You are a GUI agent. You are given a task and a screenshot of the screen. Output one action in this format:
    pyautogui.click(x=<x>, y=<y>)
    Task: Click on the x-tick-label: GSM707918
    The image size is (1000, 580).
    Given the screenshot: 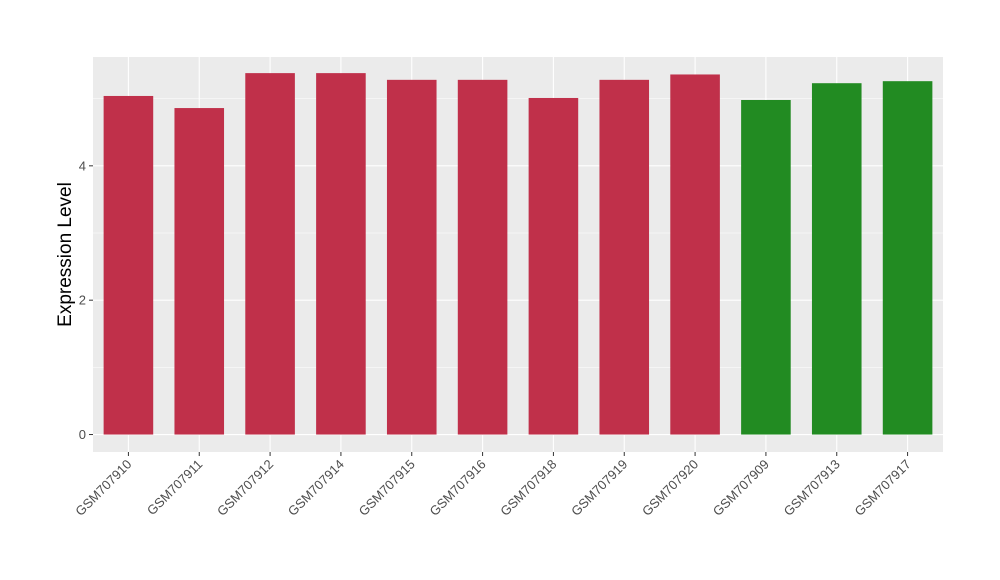 What is the action you would take?
    pyautogui.click(x=528, y=488)
    